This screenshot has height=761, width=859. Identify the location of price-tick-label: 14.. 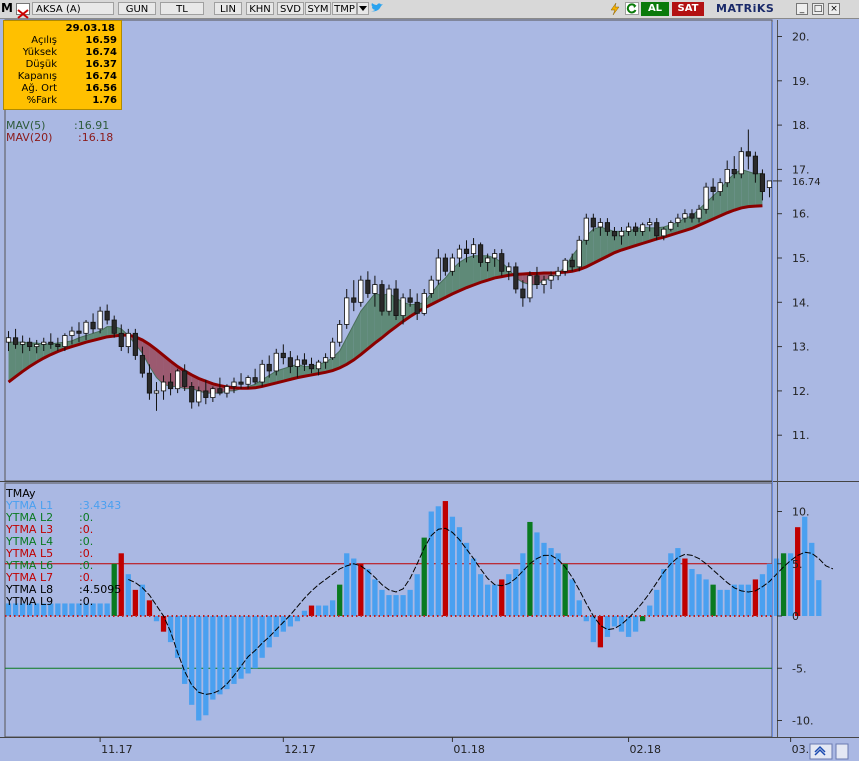
(801, 302).